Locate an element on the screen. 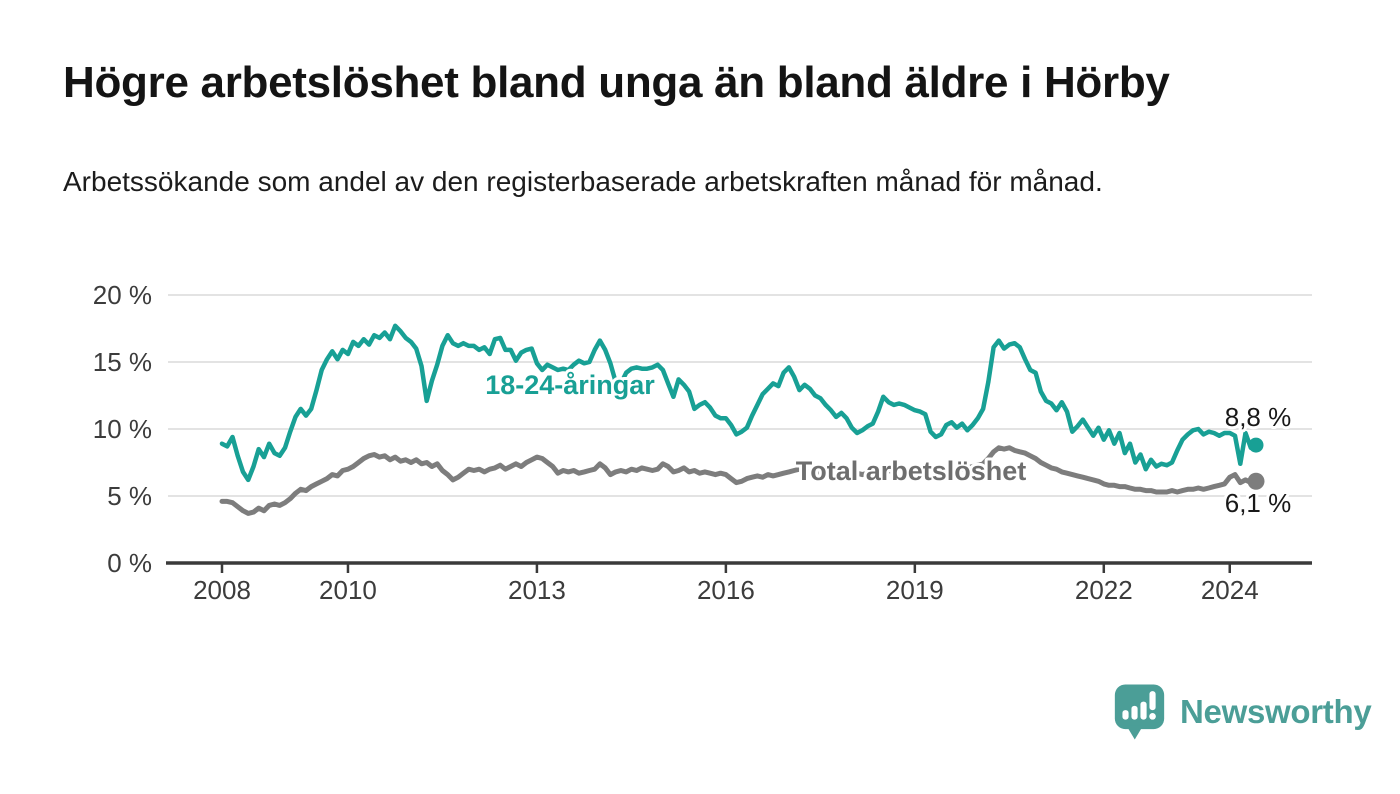 The width and height of the screenshot is (1400, 794). x-axis-tick-label: 2022 is located at coordinates (1104, 590).